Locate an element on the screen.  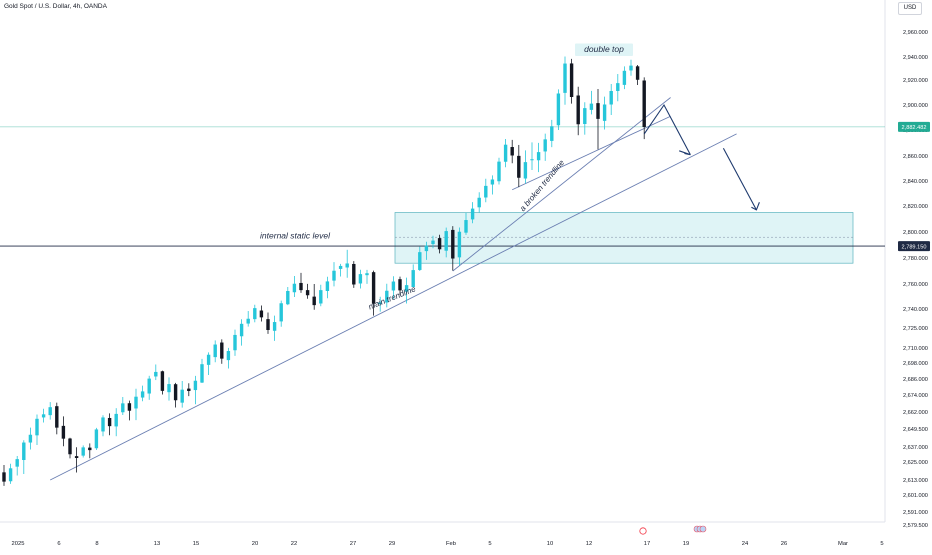
time-tick-label: 13 is located at coordinates (157, 544).